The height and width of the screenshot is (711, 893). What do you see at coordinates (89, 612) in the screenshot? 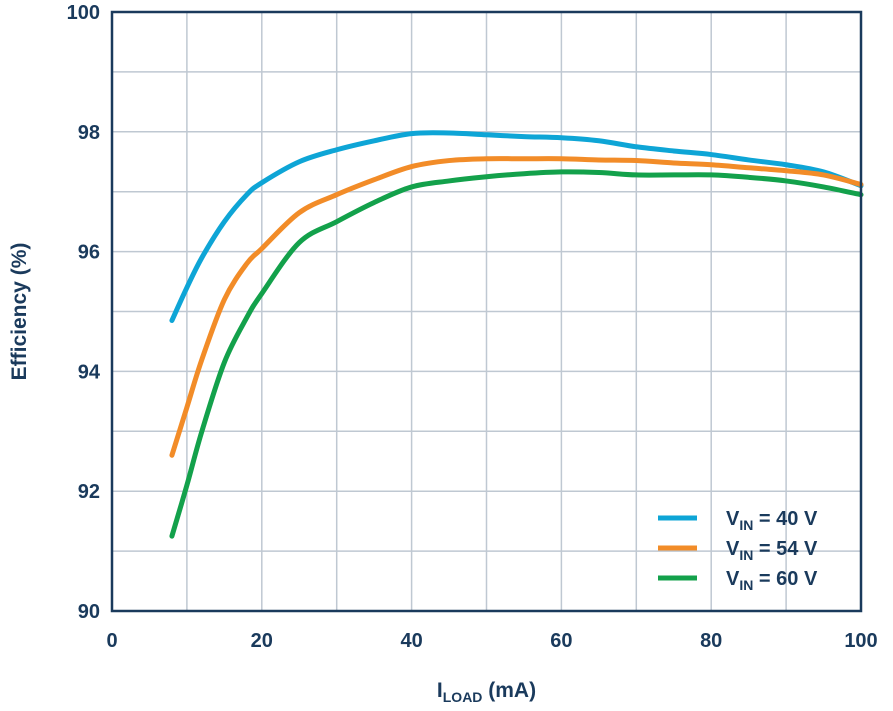
I see `y-tick-label: 90` at bounding box center [89, 612].